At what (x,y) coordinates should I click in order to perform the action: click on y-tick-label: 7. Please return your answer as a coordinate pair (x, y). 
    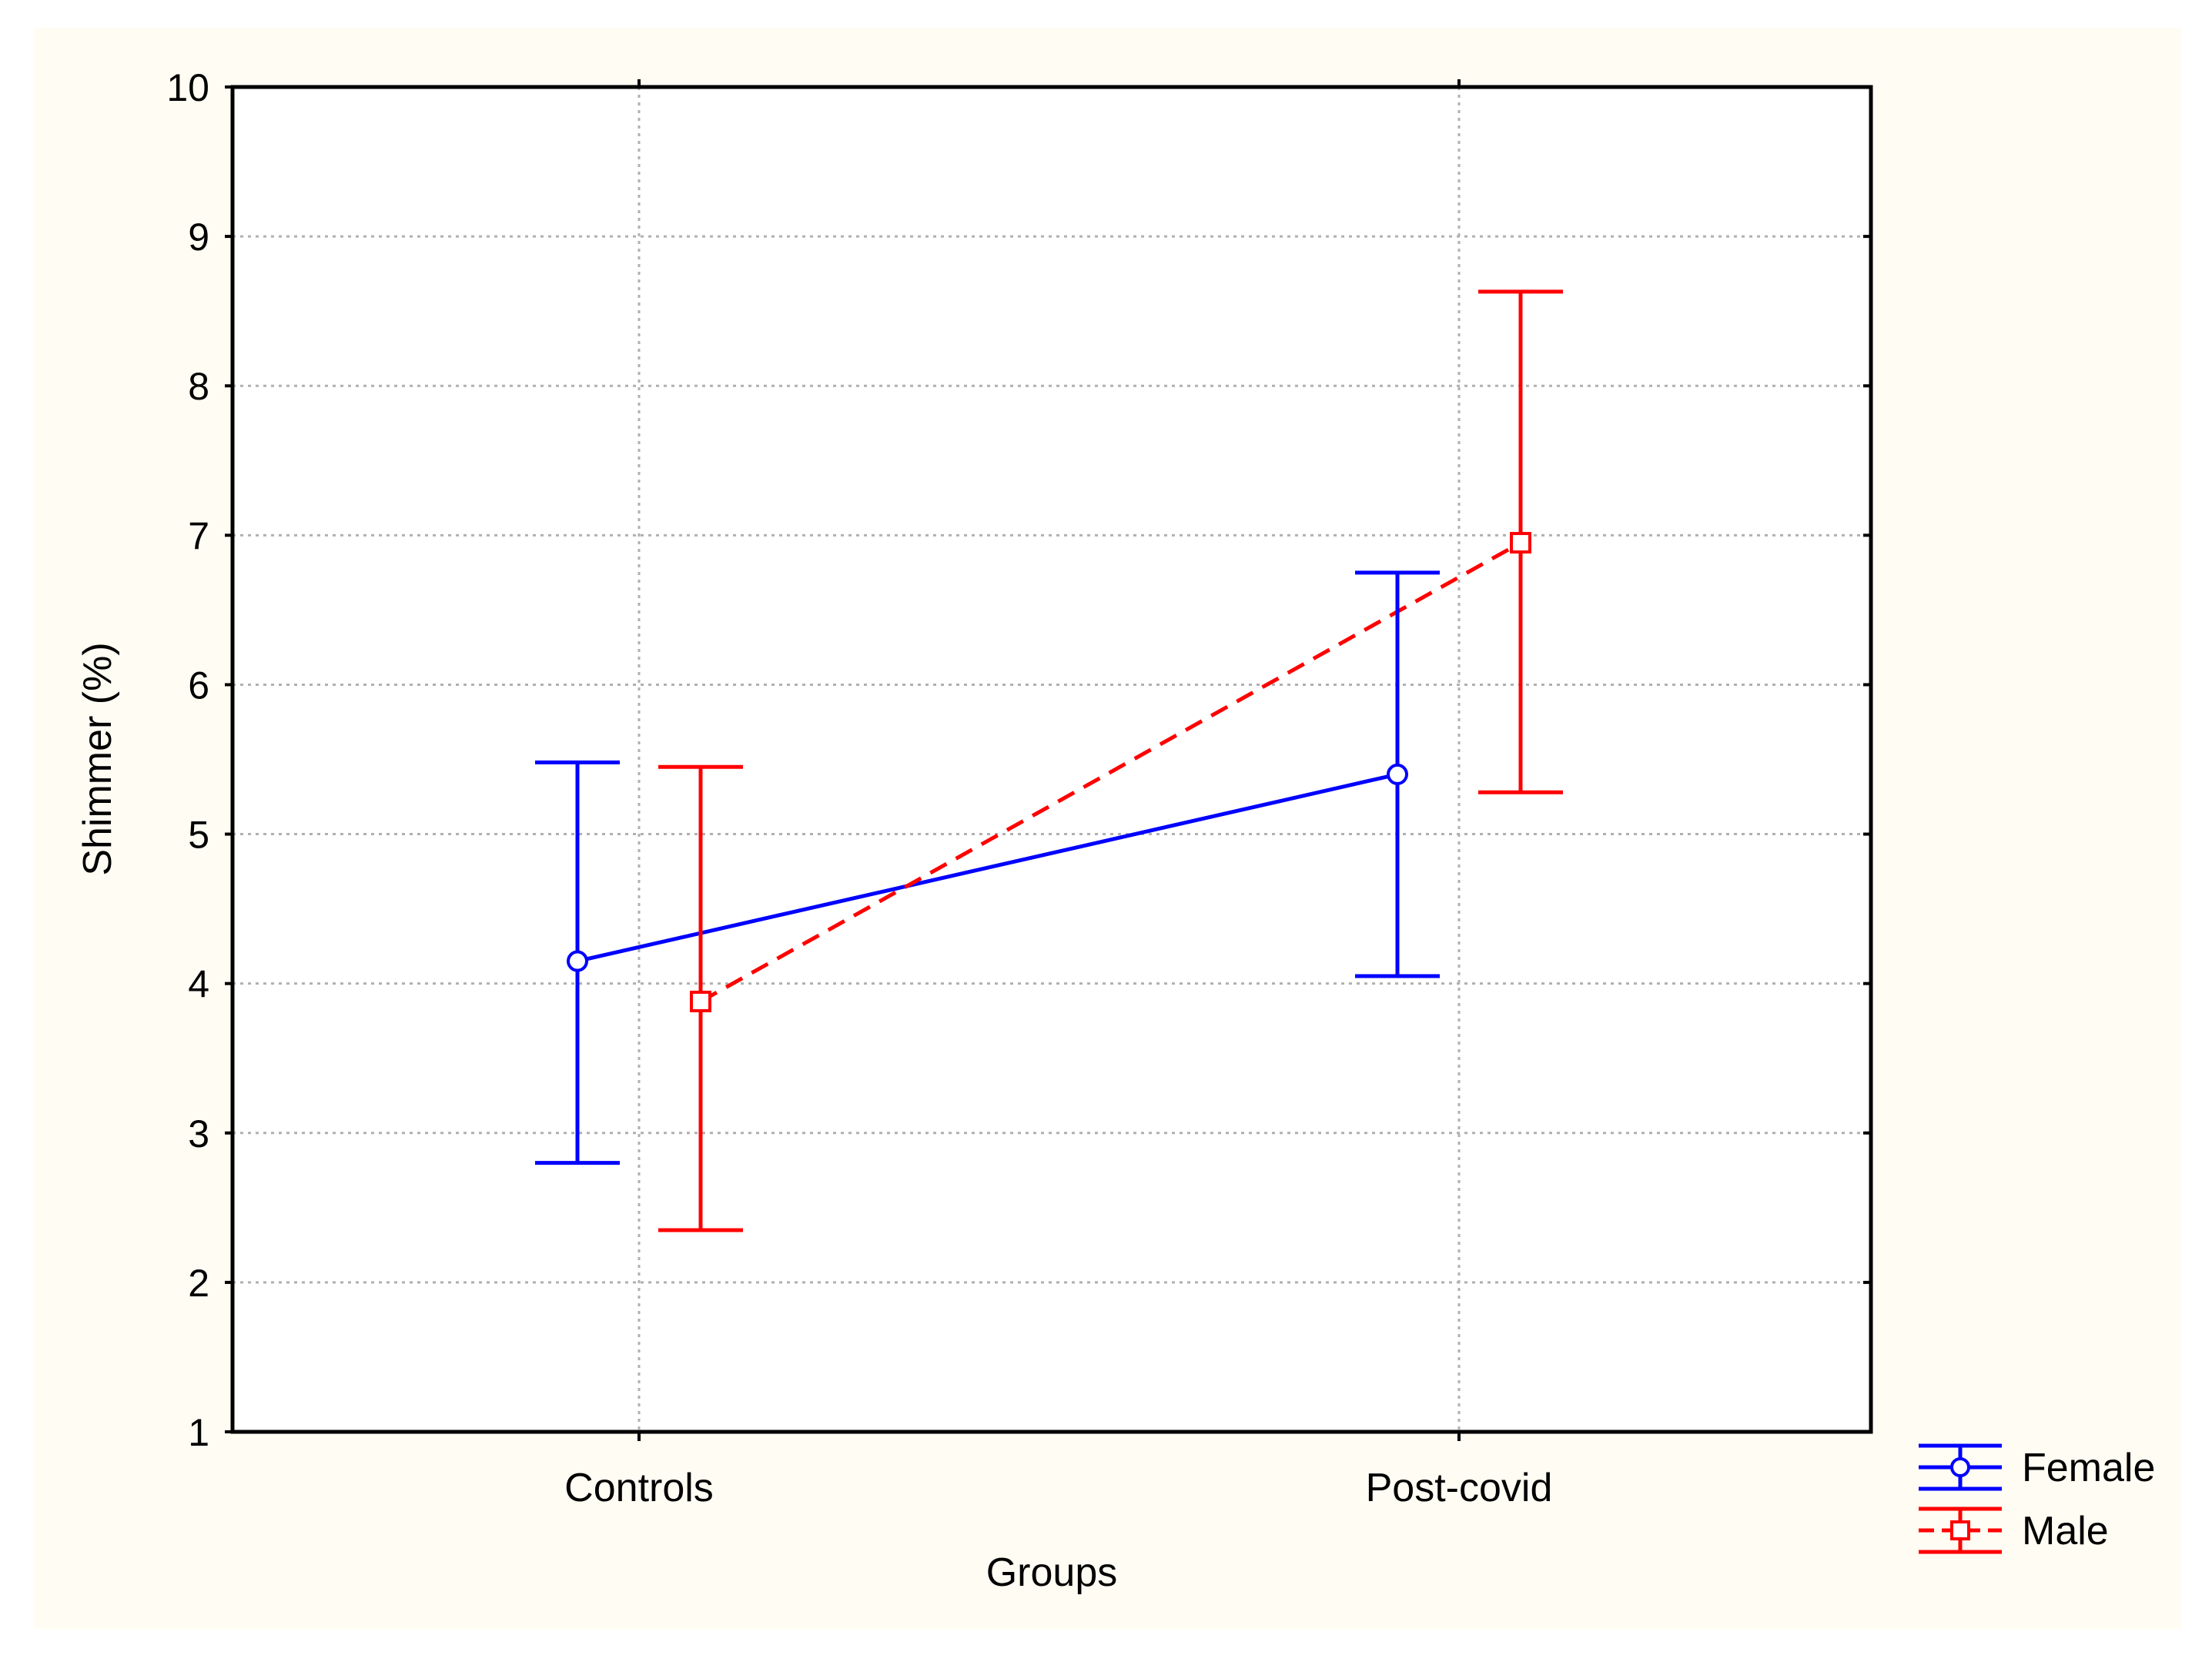
    Looking at the image, I should click on (198, 536).